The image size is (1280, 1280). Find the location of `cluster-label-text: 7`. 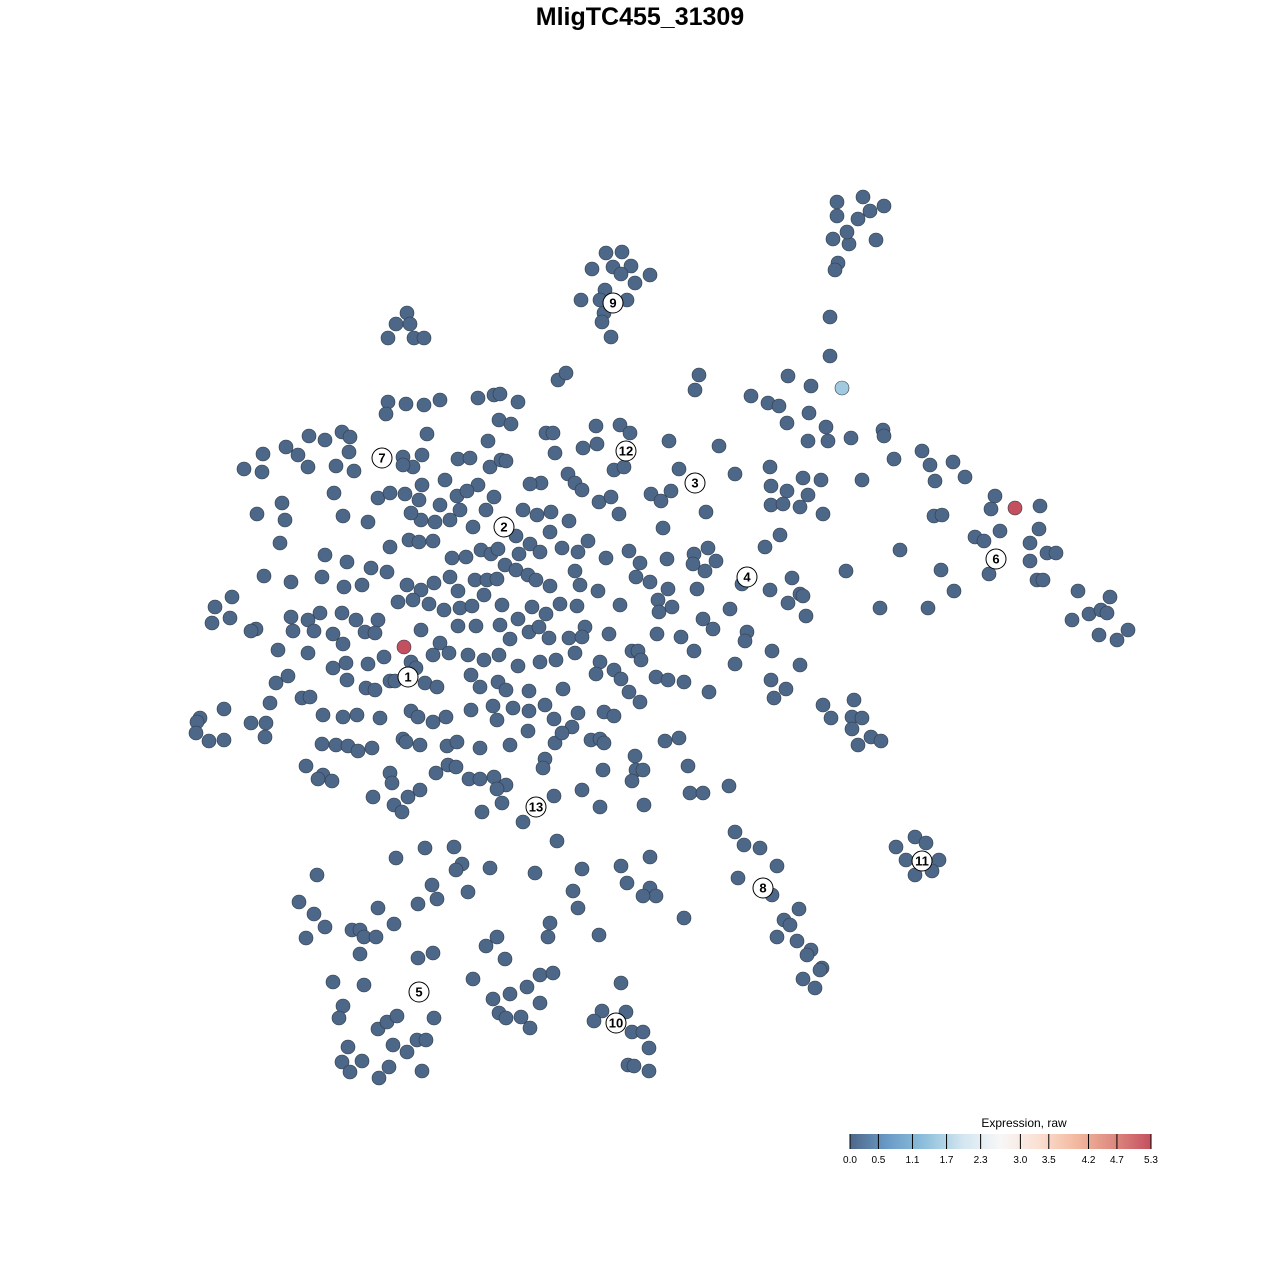

cluster-label-text: 7 is located at coordinates (381, 458).